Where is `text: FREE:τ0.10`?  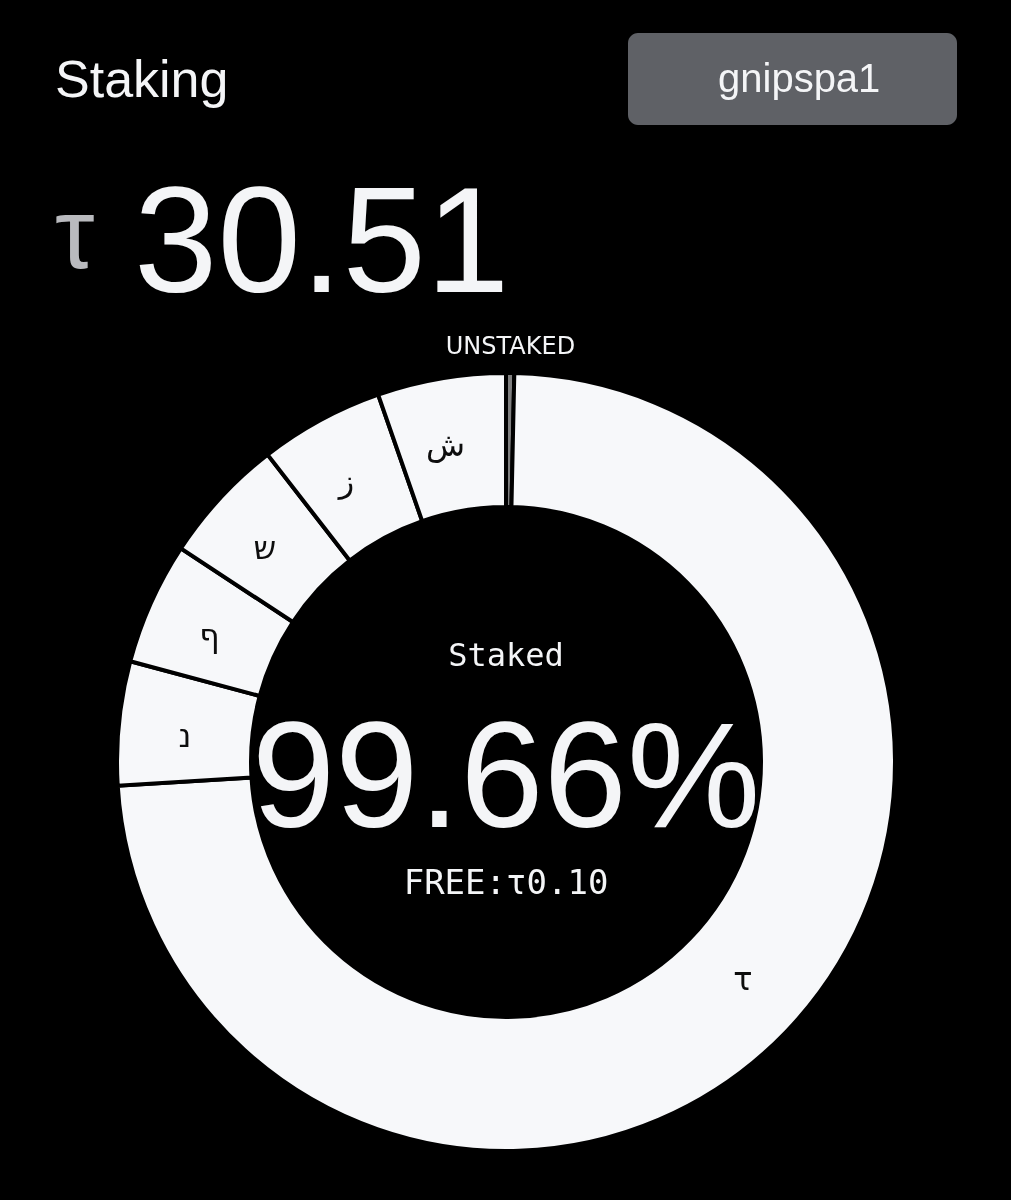
text: FREE:τ0.10 is located at coordinates (506, 882).